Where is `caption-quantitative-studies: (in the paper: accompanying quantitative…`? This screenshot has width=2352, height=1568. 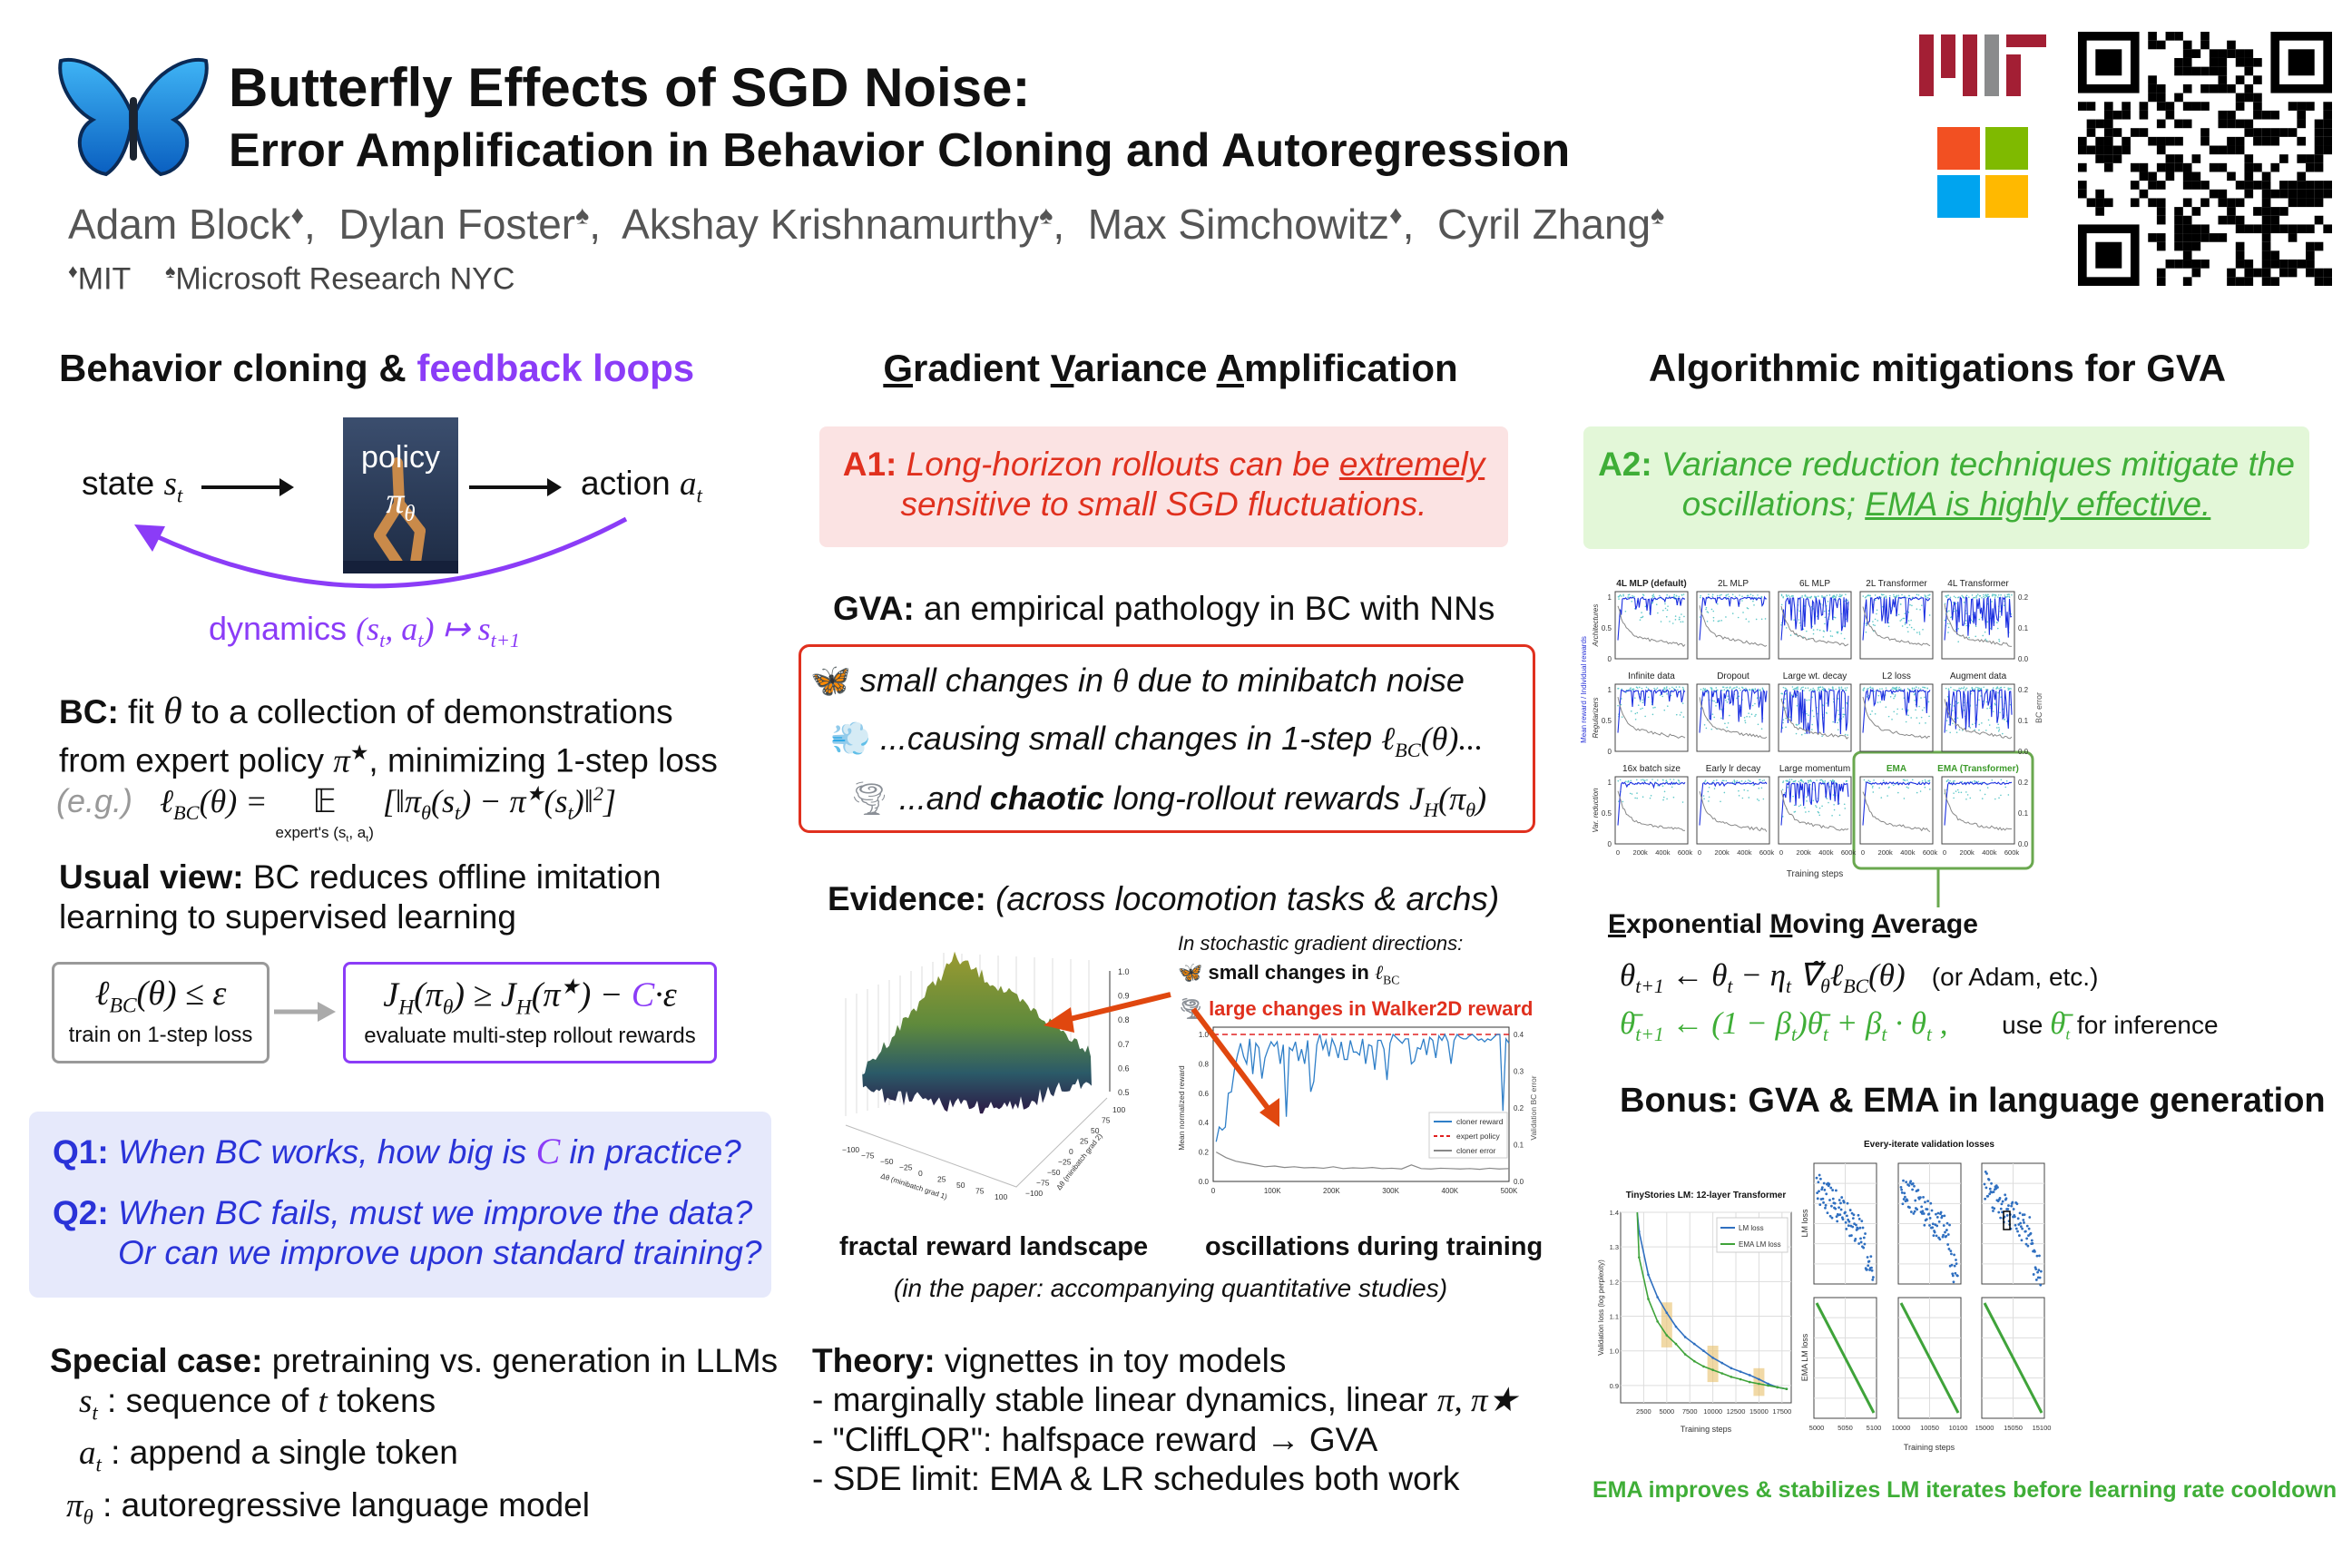 caption-quantitative-studies: (in the paper: accompanying quantitative… is located at coordinates (1170, 1288).